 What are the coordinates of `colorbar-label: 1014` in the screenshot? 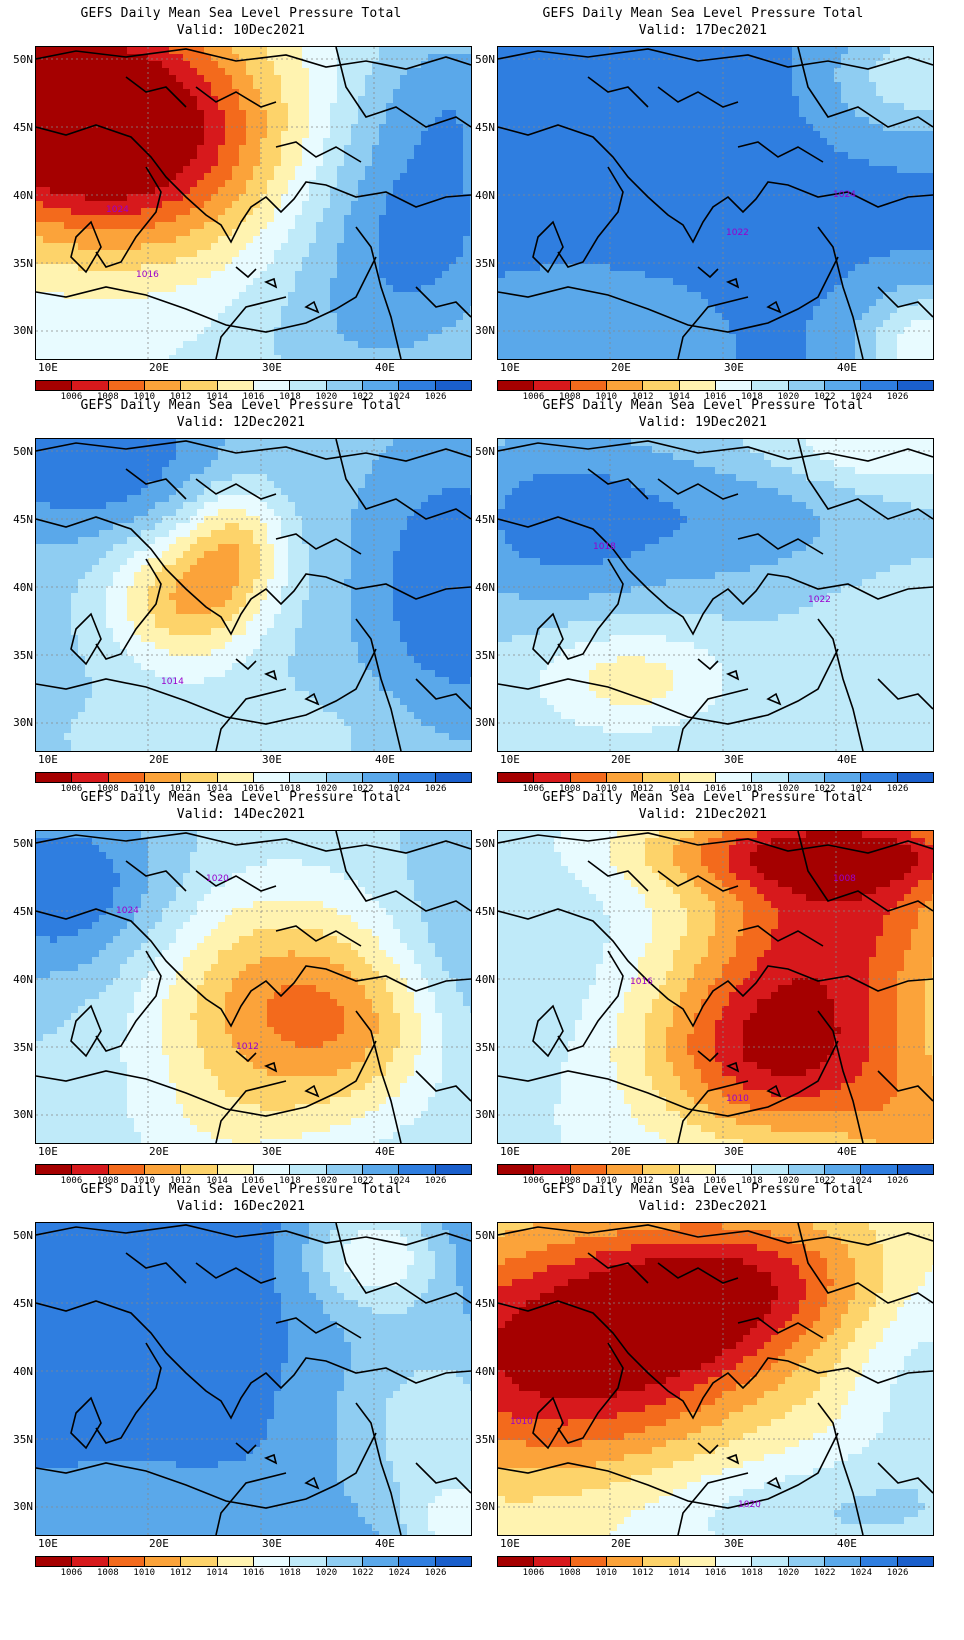 It's located at (679, 1181).